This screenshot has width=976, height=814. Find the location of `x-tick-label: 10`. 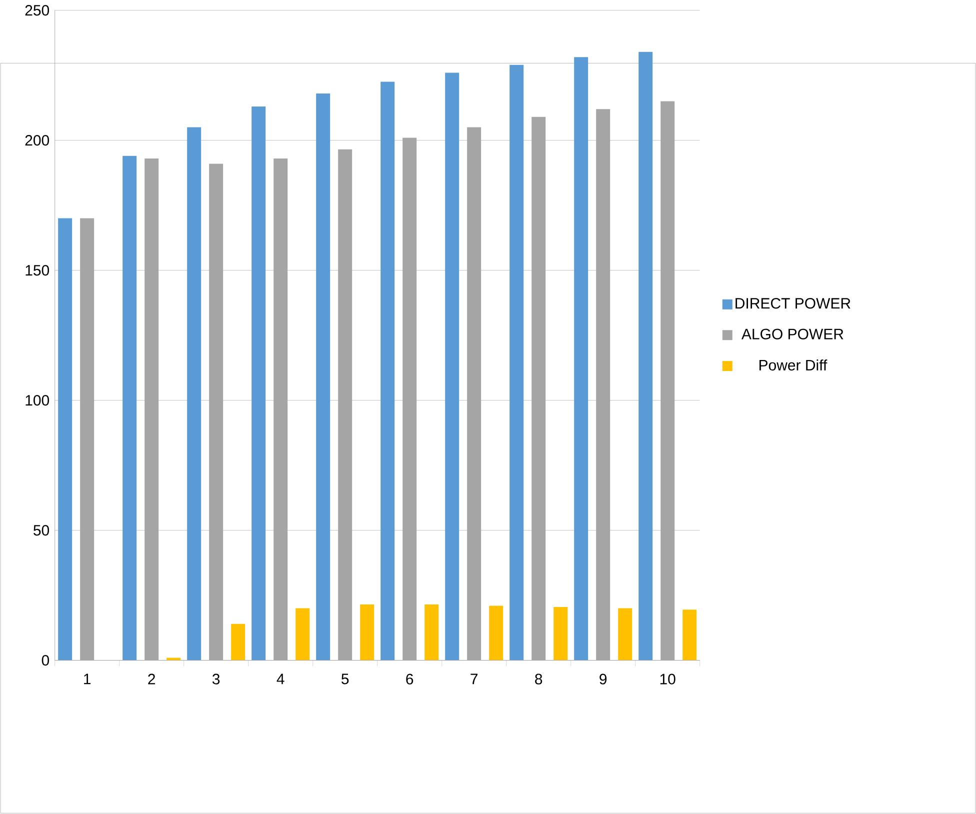

x-tick-label: 10 is located at coordinates (668, 679).